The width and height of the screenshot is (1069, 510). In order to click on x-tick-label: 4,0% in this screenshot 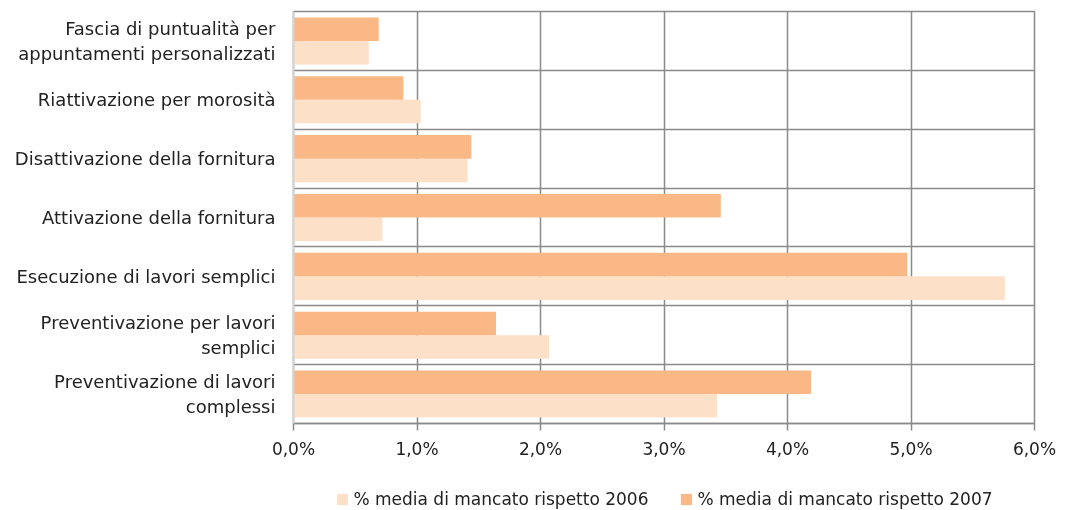, I will do `click(787, 448)`.